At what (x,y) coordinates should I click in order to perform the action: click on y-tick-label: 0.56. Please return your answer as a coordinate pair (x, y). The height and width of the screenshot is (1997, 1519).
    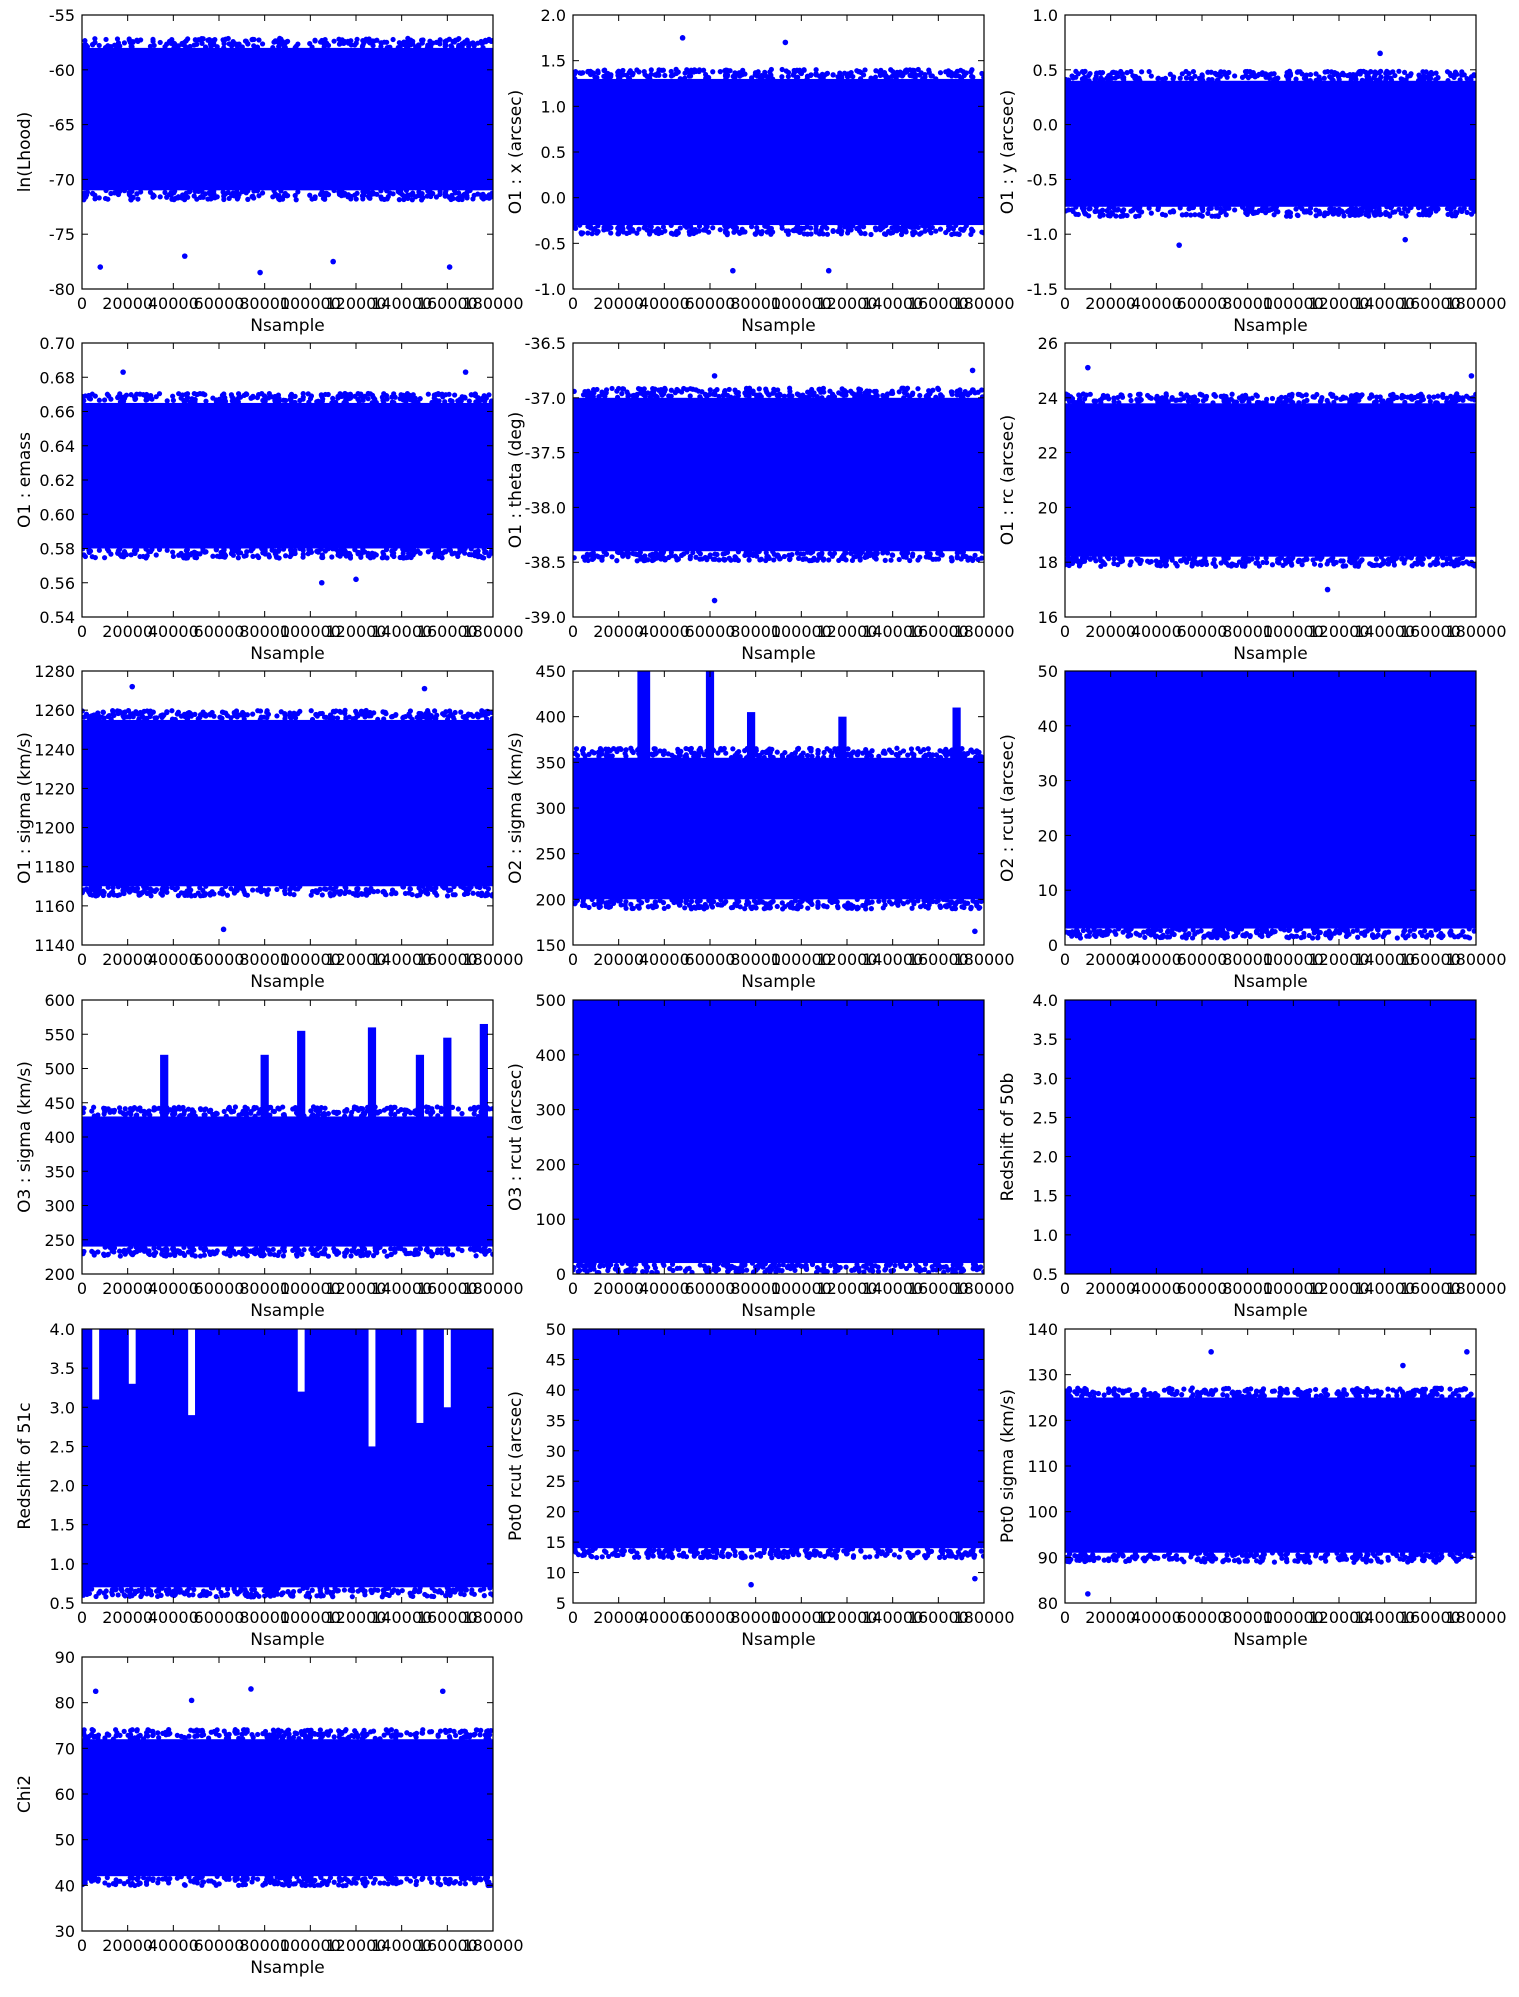
    Looking at the image, I should click on (57, 583).